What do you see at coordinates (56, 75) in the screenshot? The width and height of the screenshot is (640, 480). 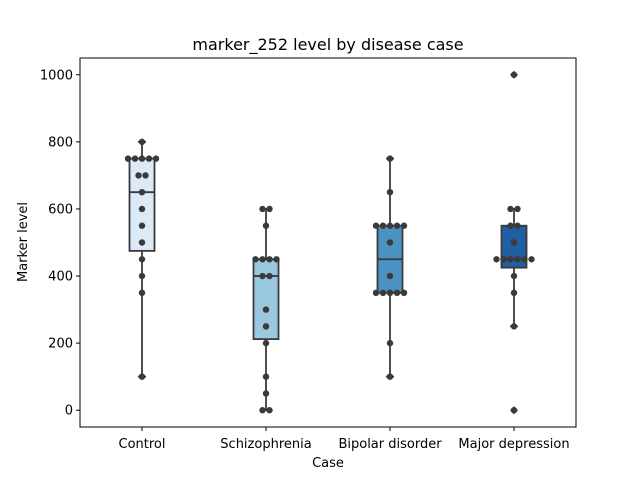 I see `y-tick-label: 1000` at bounding box center [56, 75].